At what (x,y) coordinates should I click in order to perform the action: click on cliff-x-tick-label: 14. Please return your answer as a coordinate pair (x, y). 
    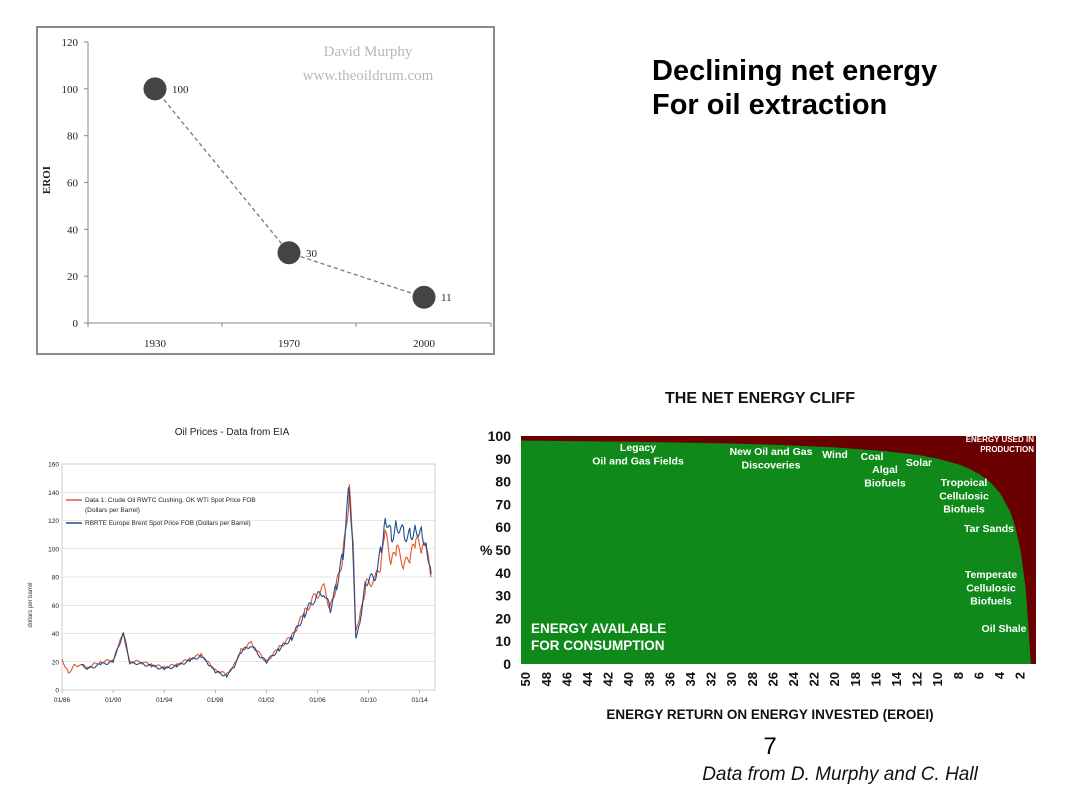
    Looking at the image, I should click on (896, 678).